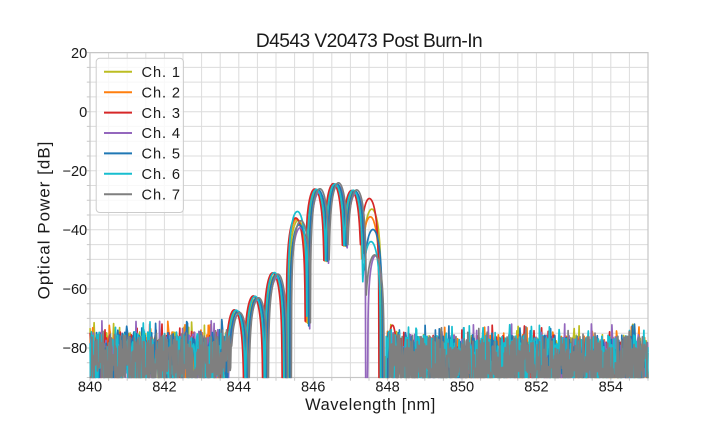  What do you see at coordinates (44, 220) in the screenshot?
I see `svg-text: Optical Power [dB]` at bounding box center [44, 220].